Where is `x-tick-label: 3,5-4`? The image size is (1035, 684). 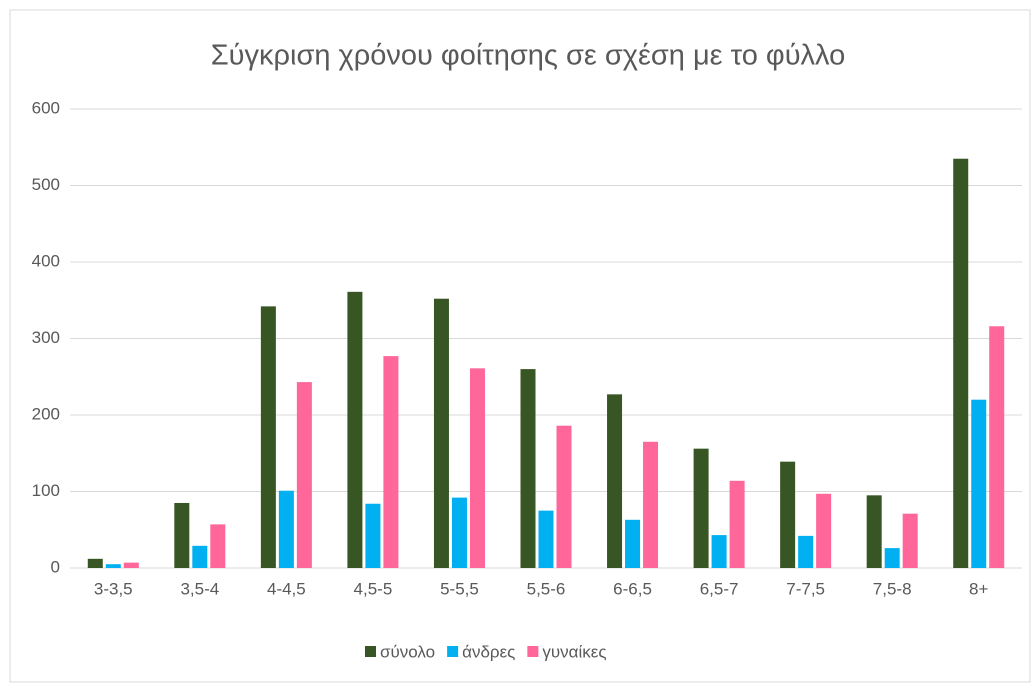 x-tick-label: 3,5-4 is located at coordinates (199, 588).